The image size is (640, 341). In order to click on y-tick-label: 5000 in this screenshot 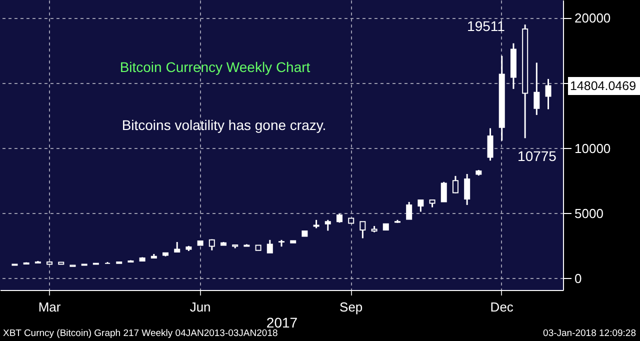, I will do `click(589, 213)`.